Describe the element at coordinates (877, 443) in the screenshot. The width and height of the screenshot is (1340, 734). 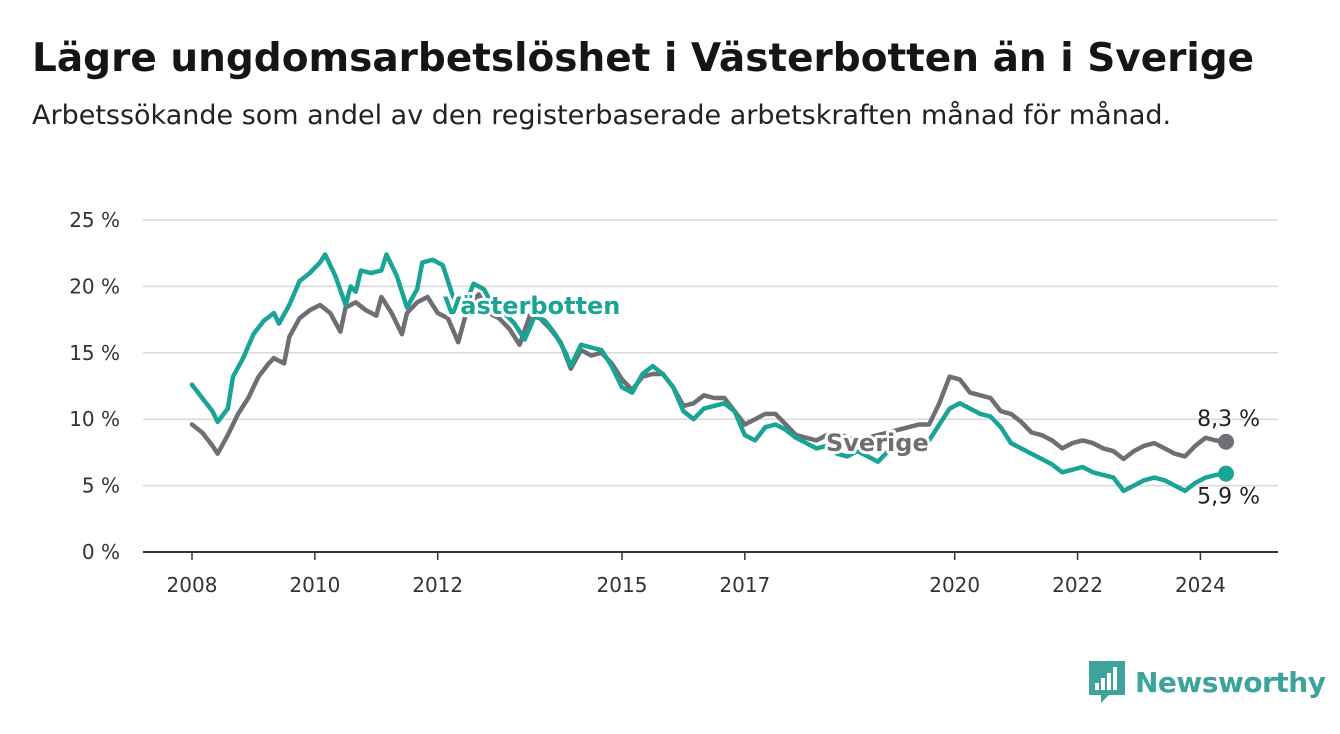
I see `series-label: Sverige` at that location.